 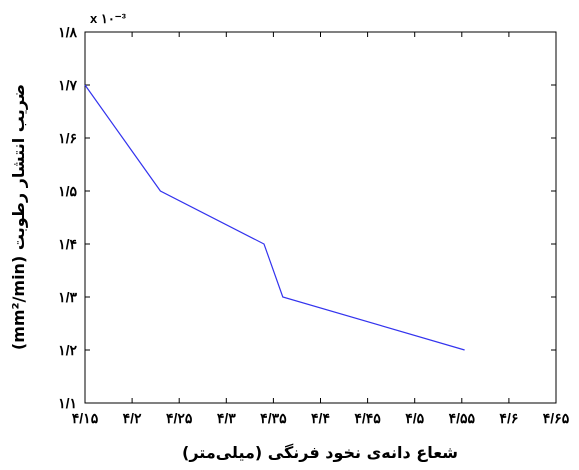 What do you see at coordinates (108, 18) in the screenshot?
I see `y-exponent-label: x ۱۰⁻³` at bounding box center [108, 18].